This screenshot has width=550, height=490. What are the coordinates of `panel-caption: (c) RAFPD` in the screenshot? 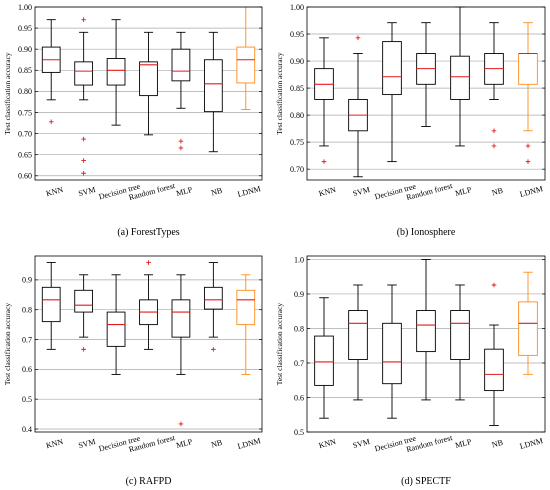 It's located at (149, 481).